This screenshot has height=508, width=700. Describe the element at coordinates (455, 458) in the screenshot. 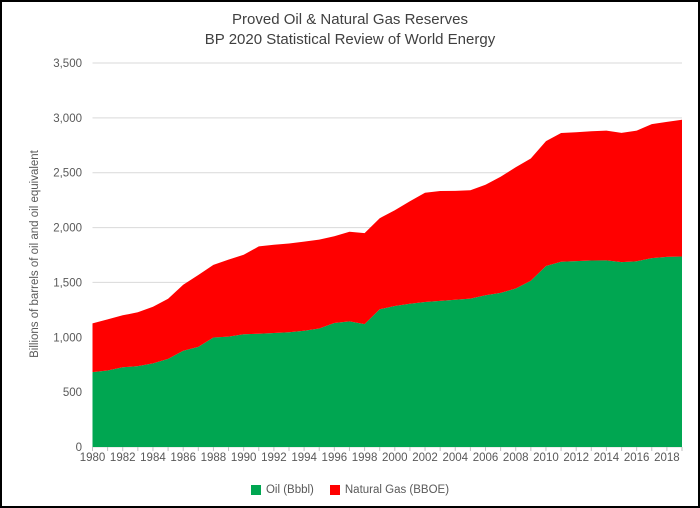

I see `x-tick-label: 2004` at that location.